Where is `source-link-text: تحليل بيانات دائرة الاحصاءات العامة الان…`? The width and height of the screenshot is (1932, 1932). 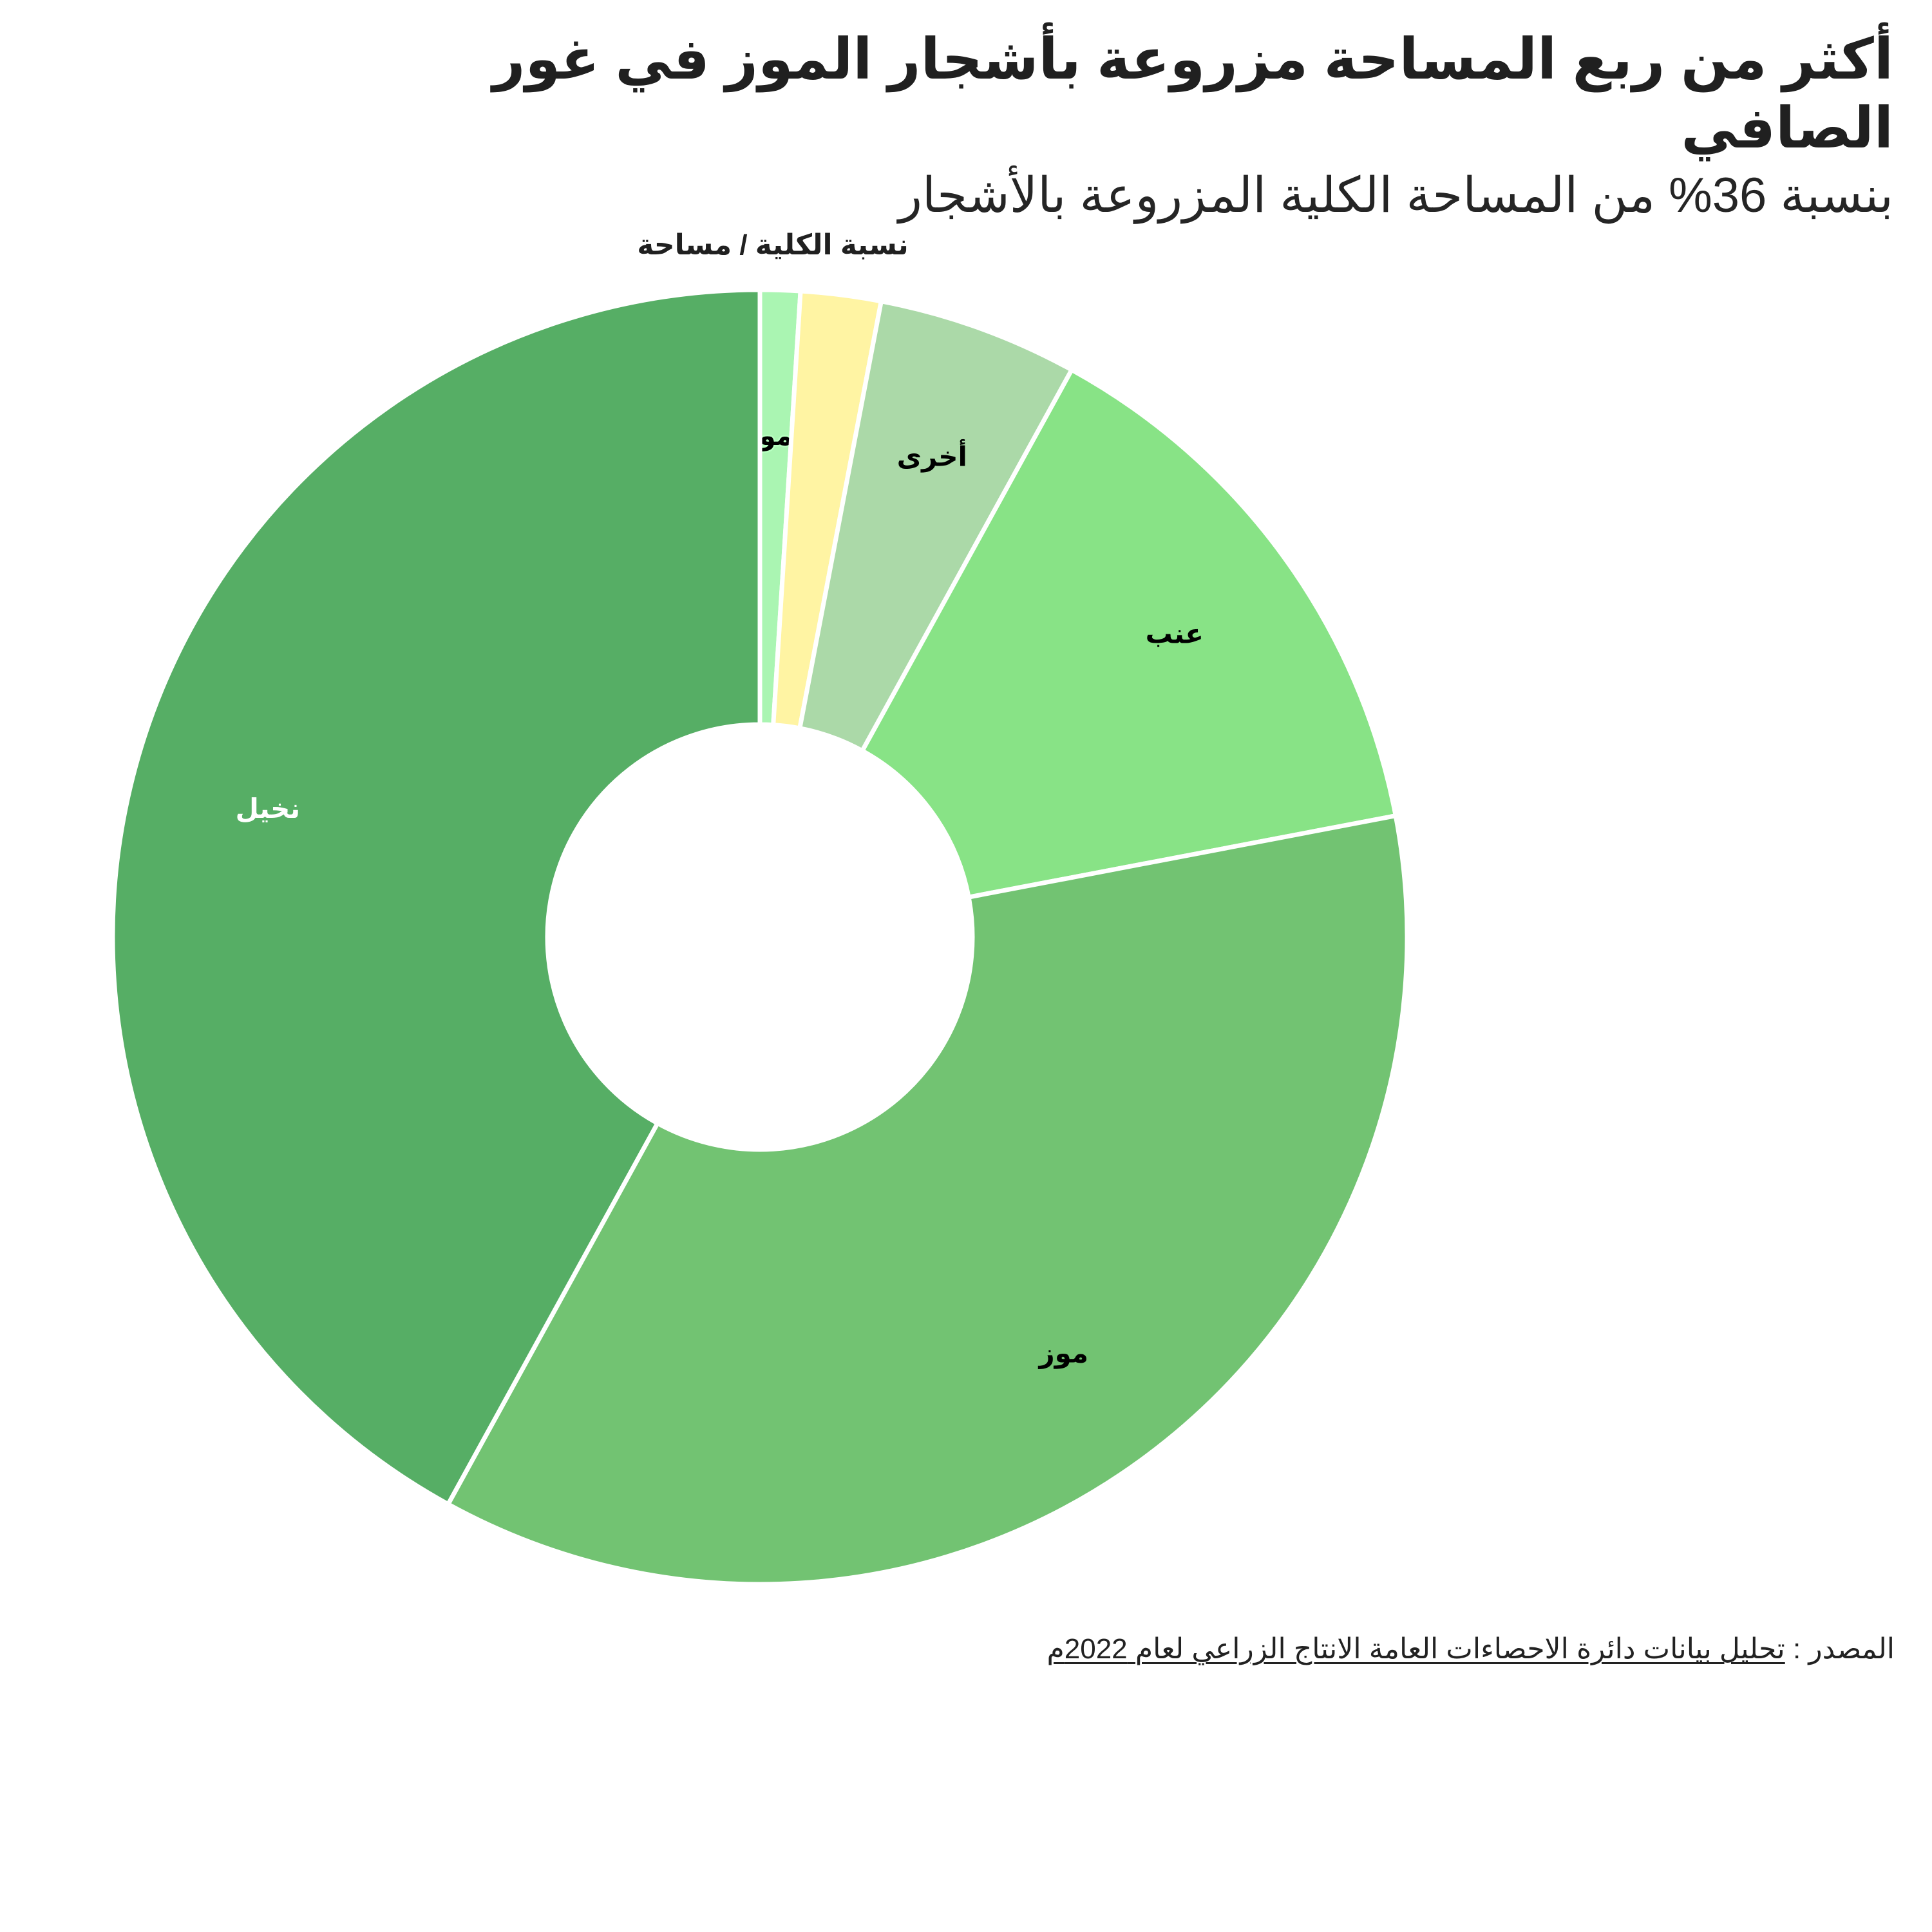 source-link-text: تحليل بيانات دائرة الاحصاءات العامة الان… is located at coordinates (1415, 1649).